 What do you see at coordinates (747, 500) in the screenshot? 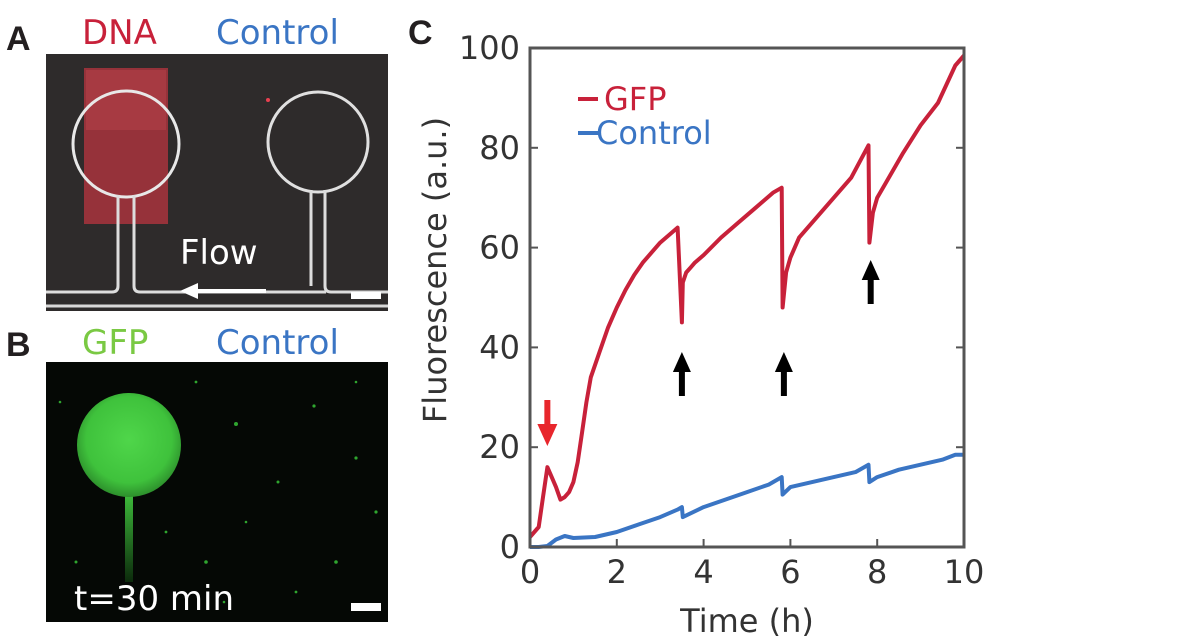
I see `series-line-control` at bounding box center [747, 500].